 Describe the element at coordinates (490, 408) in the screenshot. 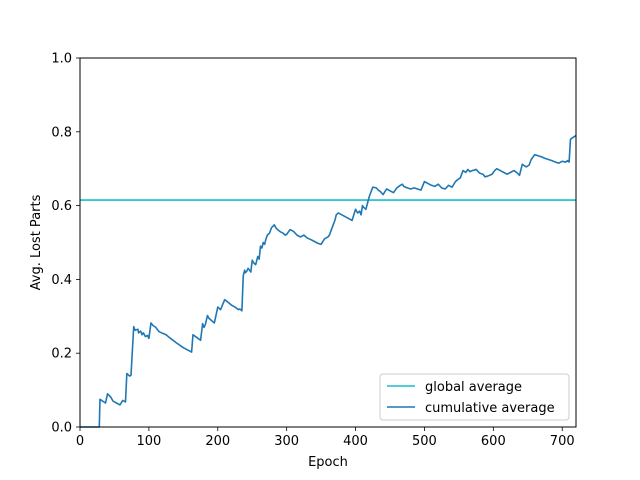

I see `legend-label-cumulative-average: cumulative average` at that location.